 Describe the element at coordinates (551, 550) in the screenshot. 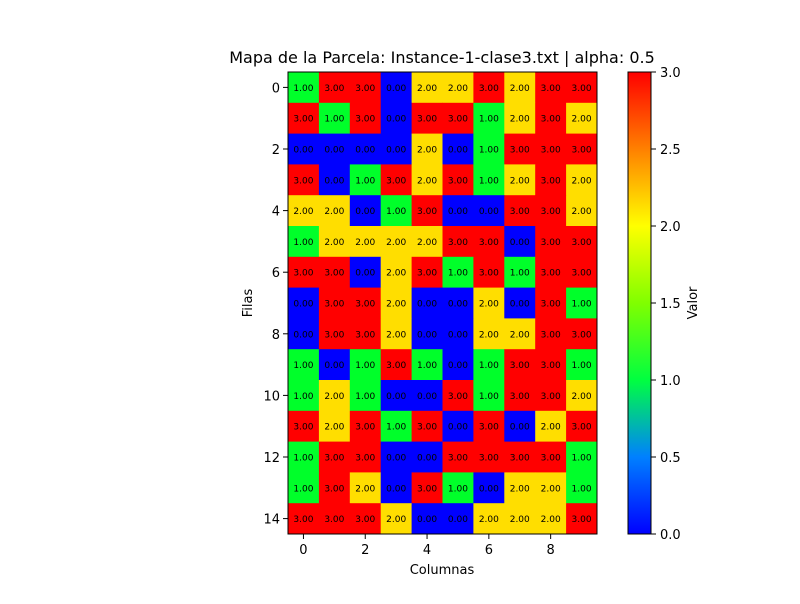

I see `x-tick-label: 8` at that location.